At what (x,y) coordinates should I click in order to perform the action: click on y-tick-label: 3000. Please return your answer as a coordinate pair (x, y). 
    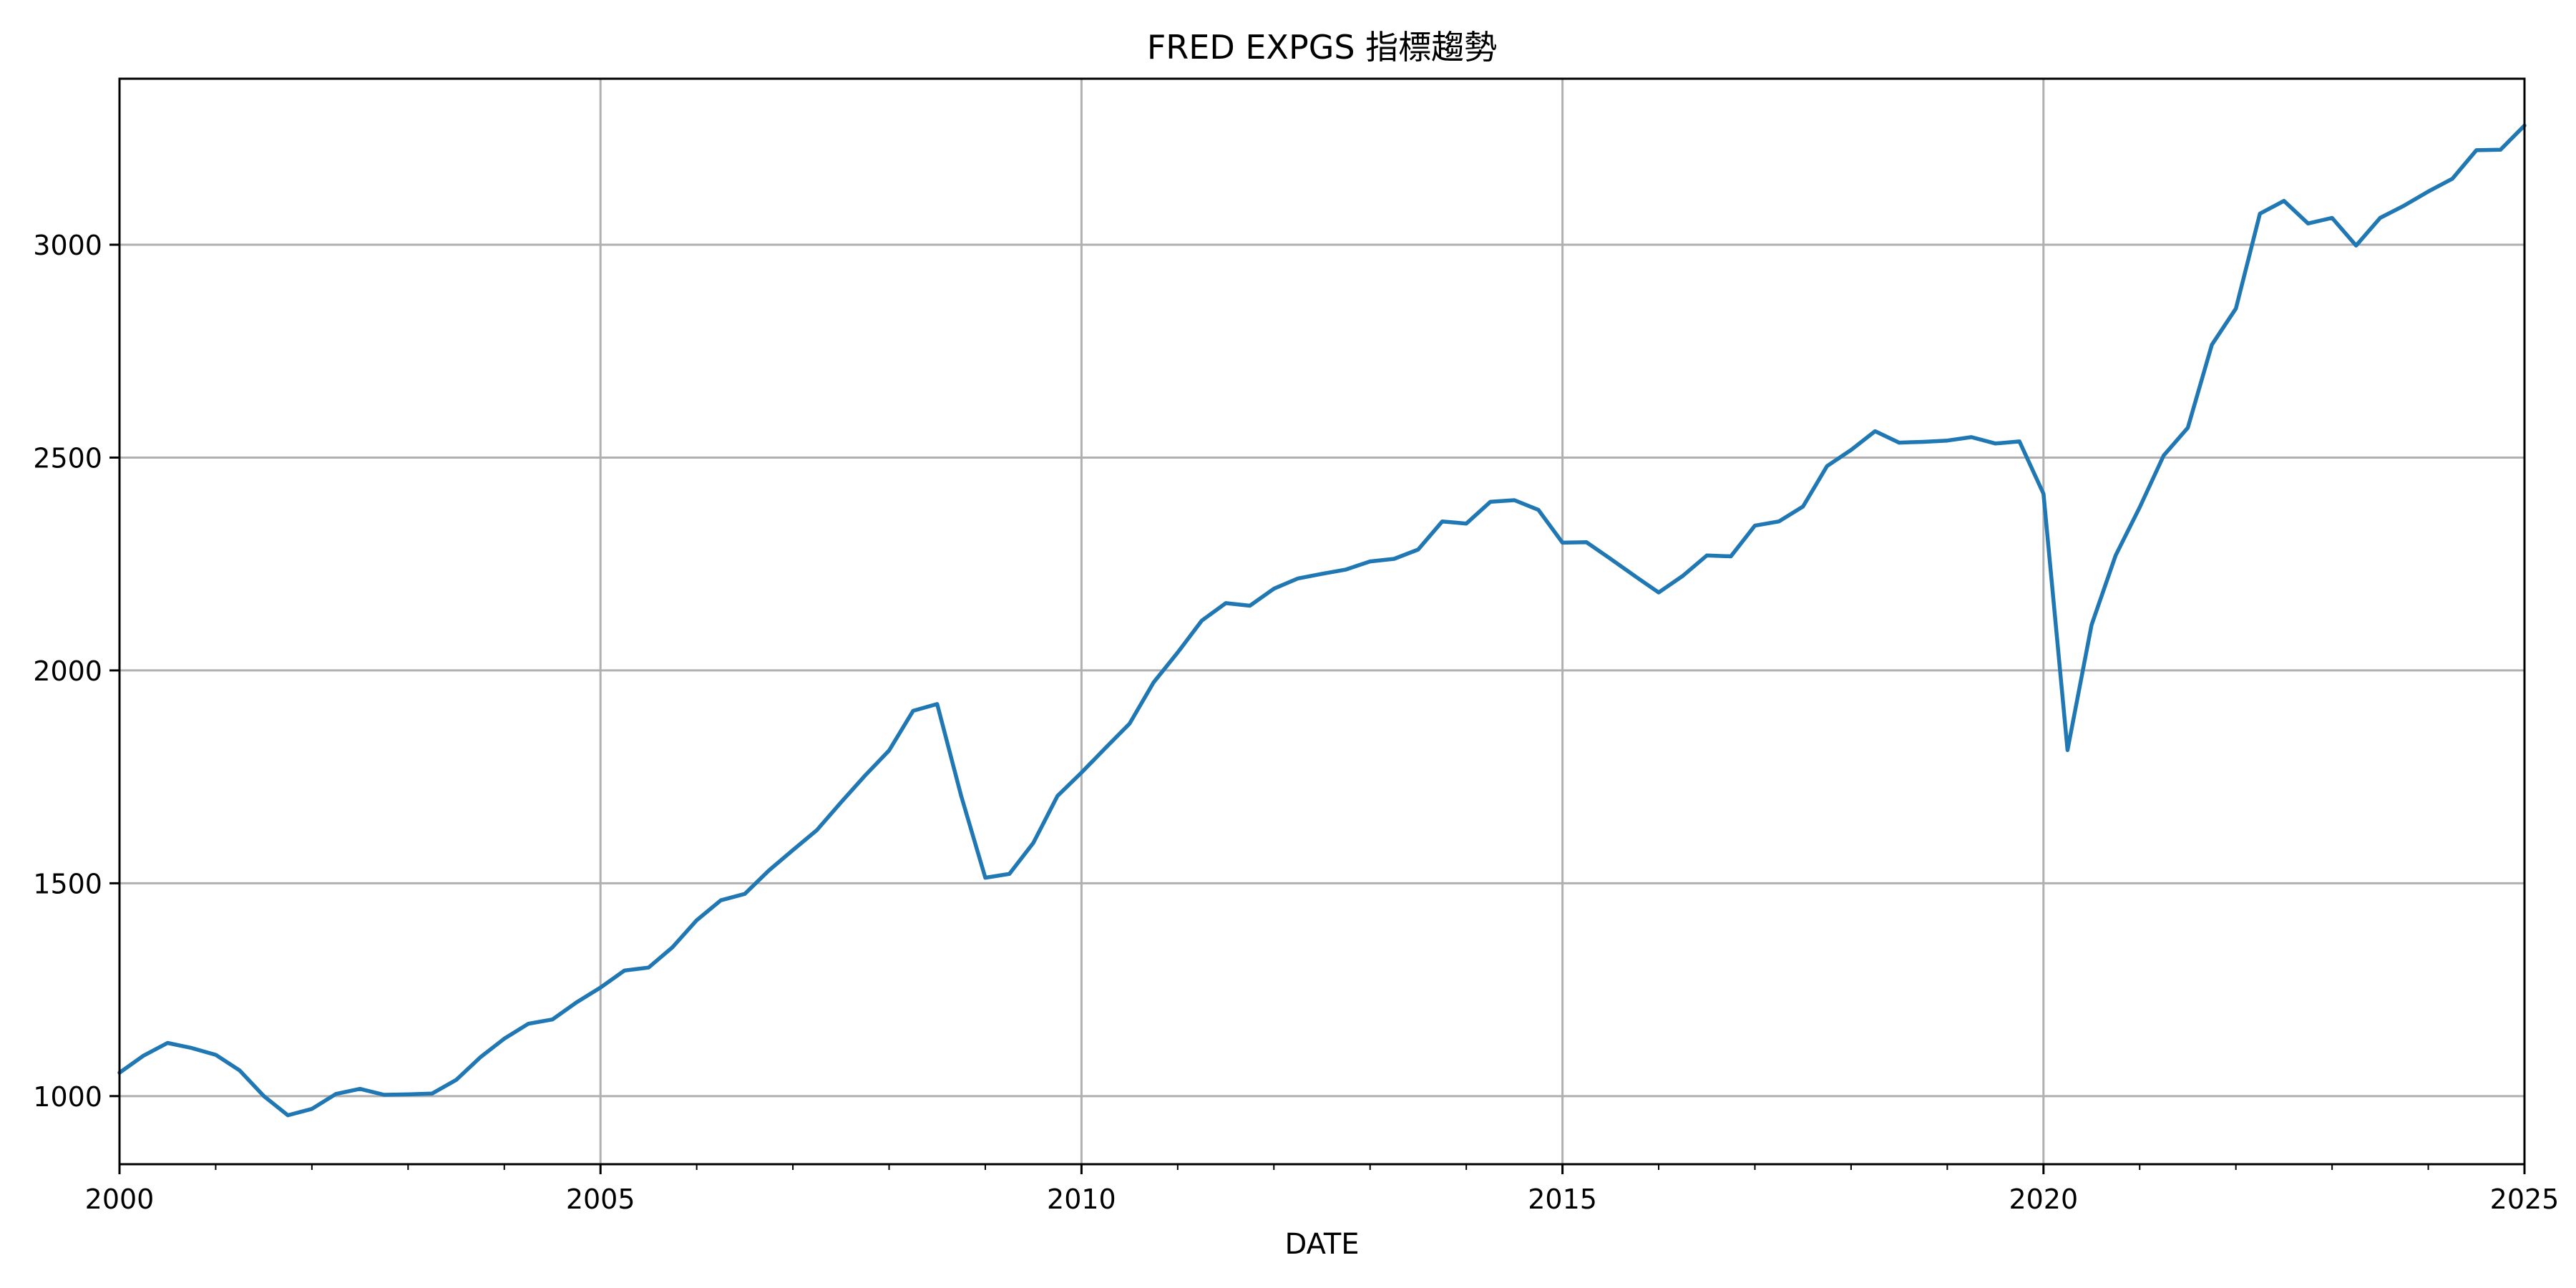
    Looking at the image, I should click on (67, 245).